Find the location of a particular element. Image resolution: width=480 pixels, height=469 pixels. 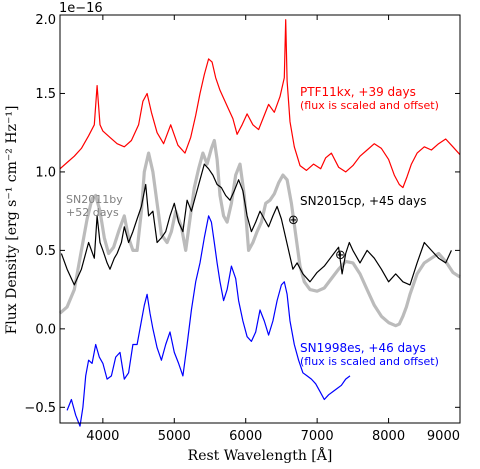

sn2011by-label-line1: SN2011by is located at coordinates (94, 199).